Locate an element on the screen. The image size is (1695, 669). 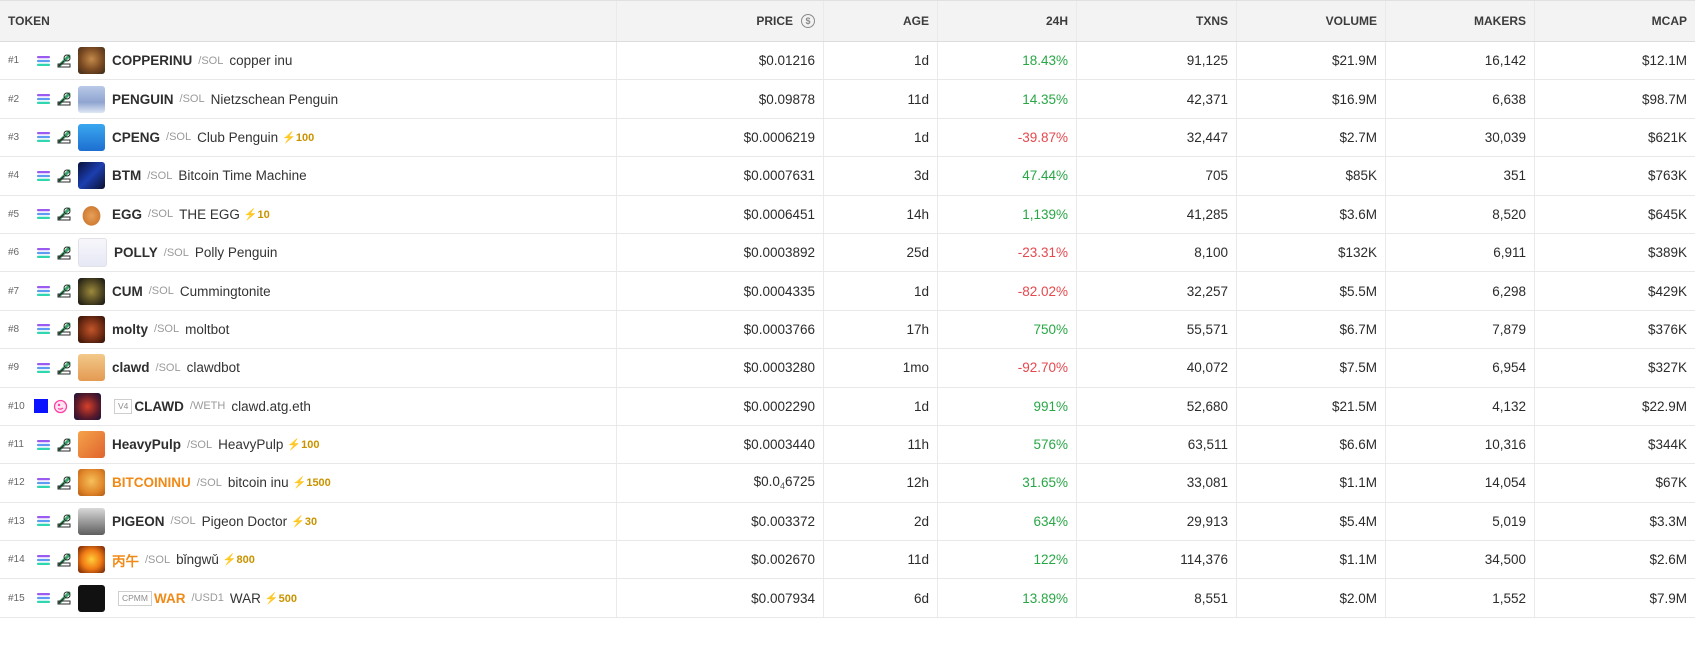
token-cell: #13 PIGEON /SOL Pigeon Doctor ⚡30 is located at coordinates (308, 521).